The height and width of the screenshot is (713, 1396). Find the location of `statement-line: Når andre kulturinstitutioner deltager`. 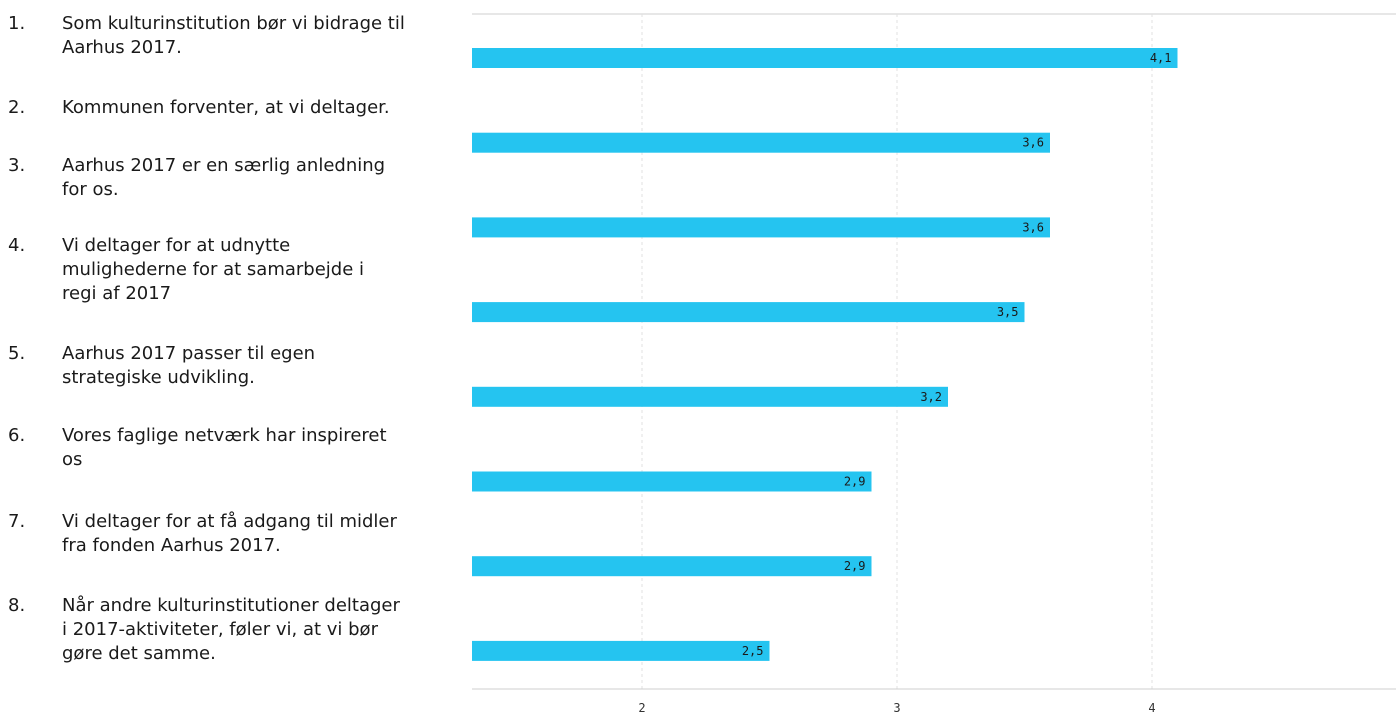

statement-line: Når andre kulturinstitutioner deltager is located at coordinates (231, 605).